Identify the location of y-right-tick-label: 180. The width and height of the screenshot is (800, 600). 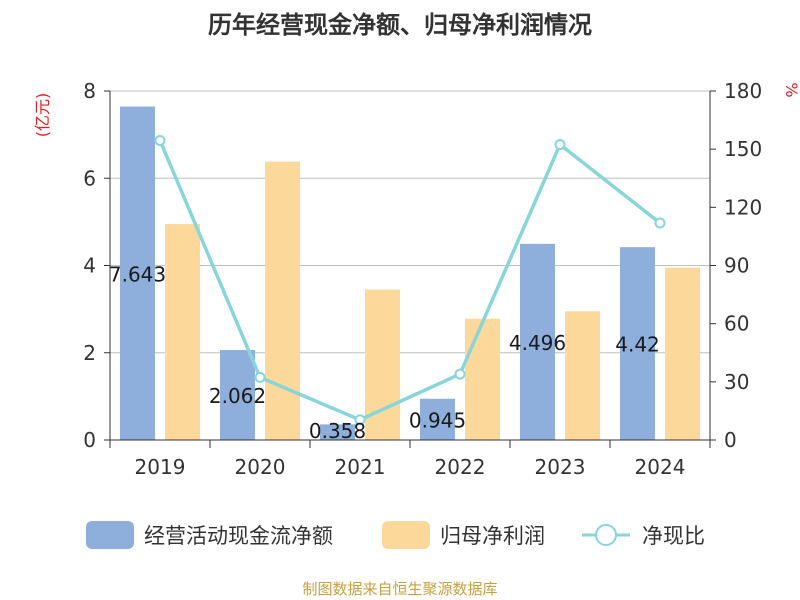
(743, 91).